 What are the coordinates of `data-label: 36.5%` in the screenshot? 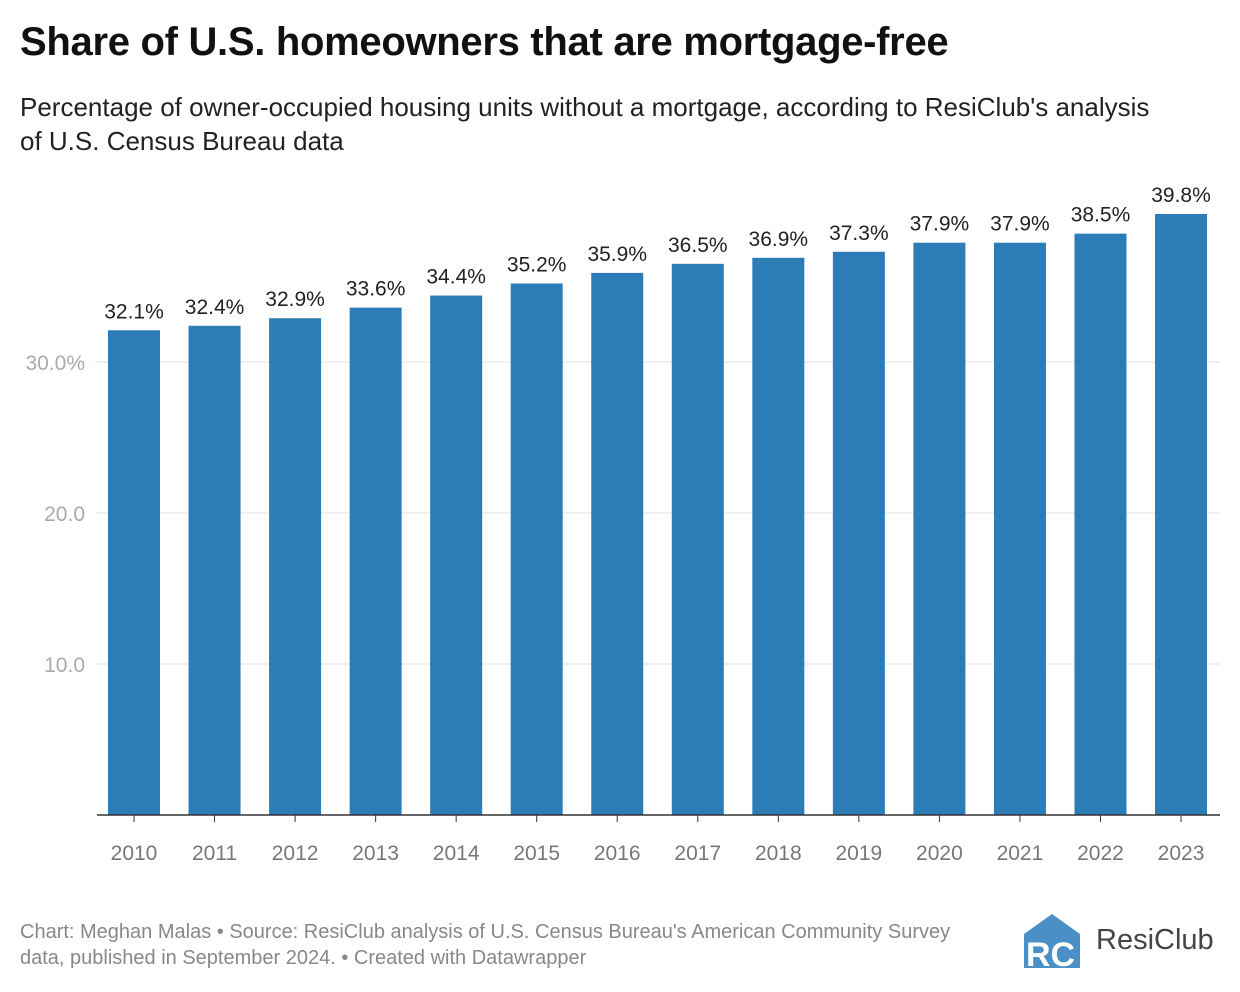 It's located at (698, 245).